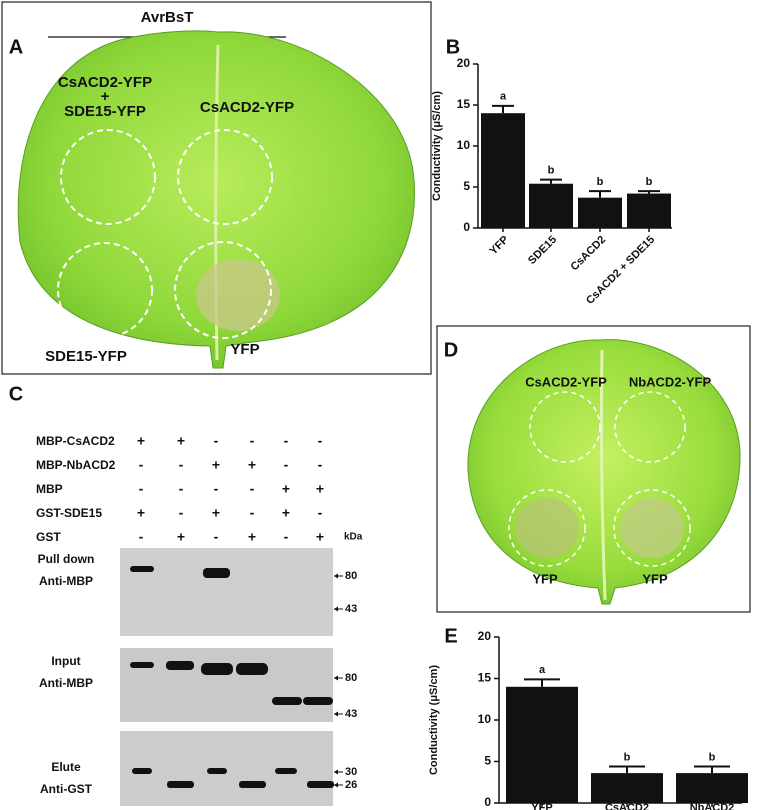 This screenshot has width=758, height=810. I want to click on blot-label: Elute, so click(66, 767).